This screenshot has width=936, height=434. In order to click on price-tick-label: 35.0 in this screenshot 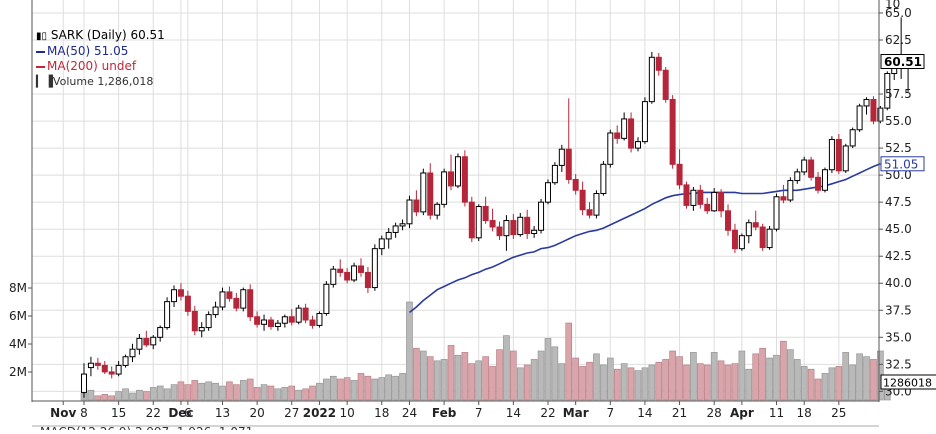, I will do `click(898, 337)`.